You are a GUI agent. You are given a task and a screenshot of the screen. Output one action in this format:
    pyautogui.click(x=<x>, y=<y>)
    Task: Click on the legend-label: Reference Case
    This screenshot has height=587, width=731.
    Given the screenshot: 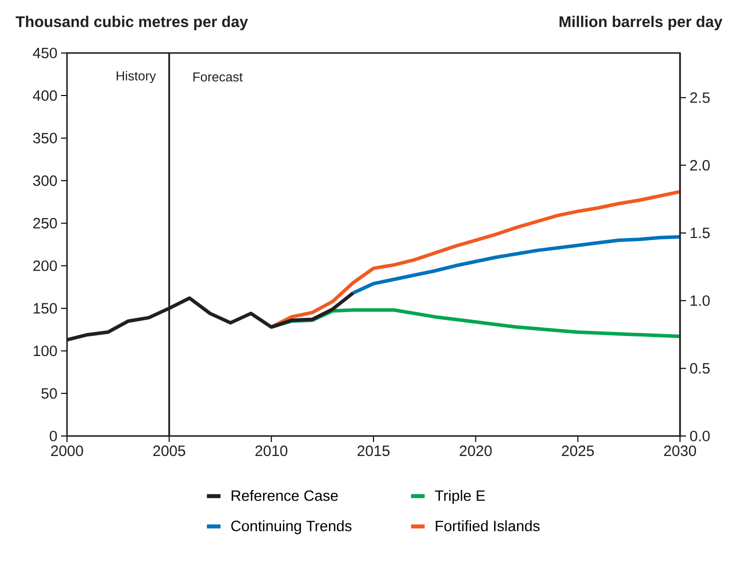 What is the action you would take?
    pyautogui.click(x=285, y=495)
    